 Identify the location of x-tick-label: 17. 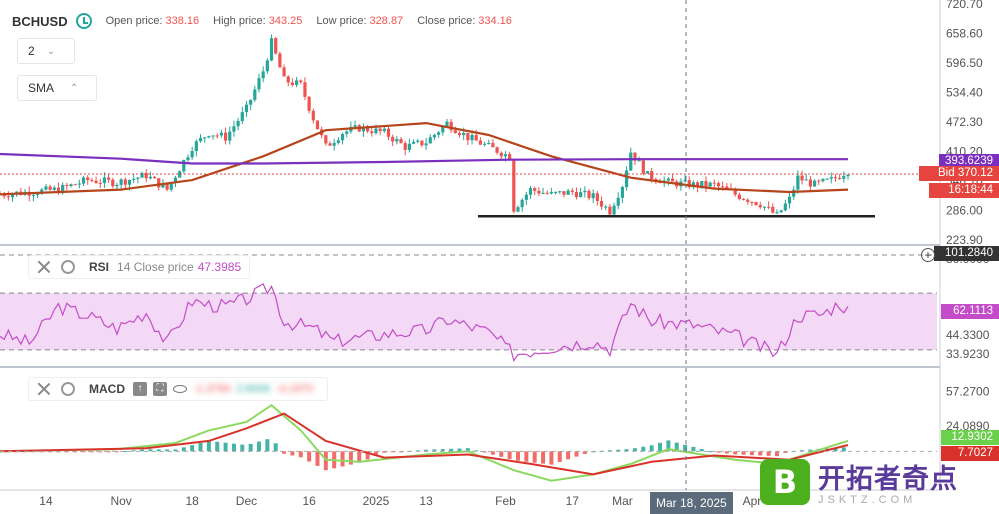
(573, 501).